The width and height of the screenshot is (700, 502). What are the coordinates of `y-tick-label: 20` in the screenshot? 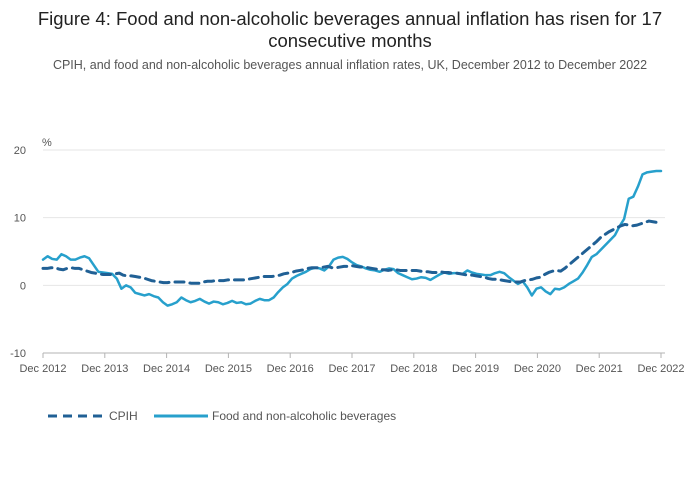 It's located at (20, 151).